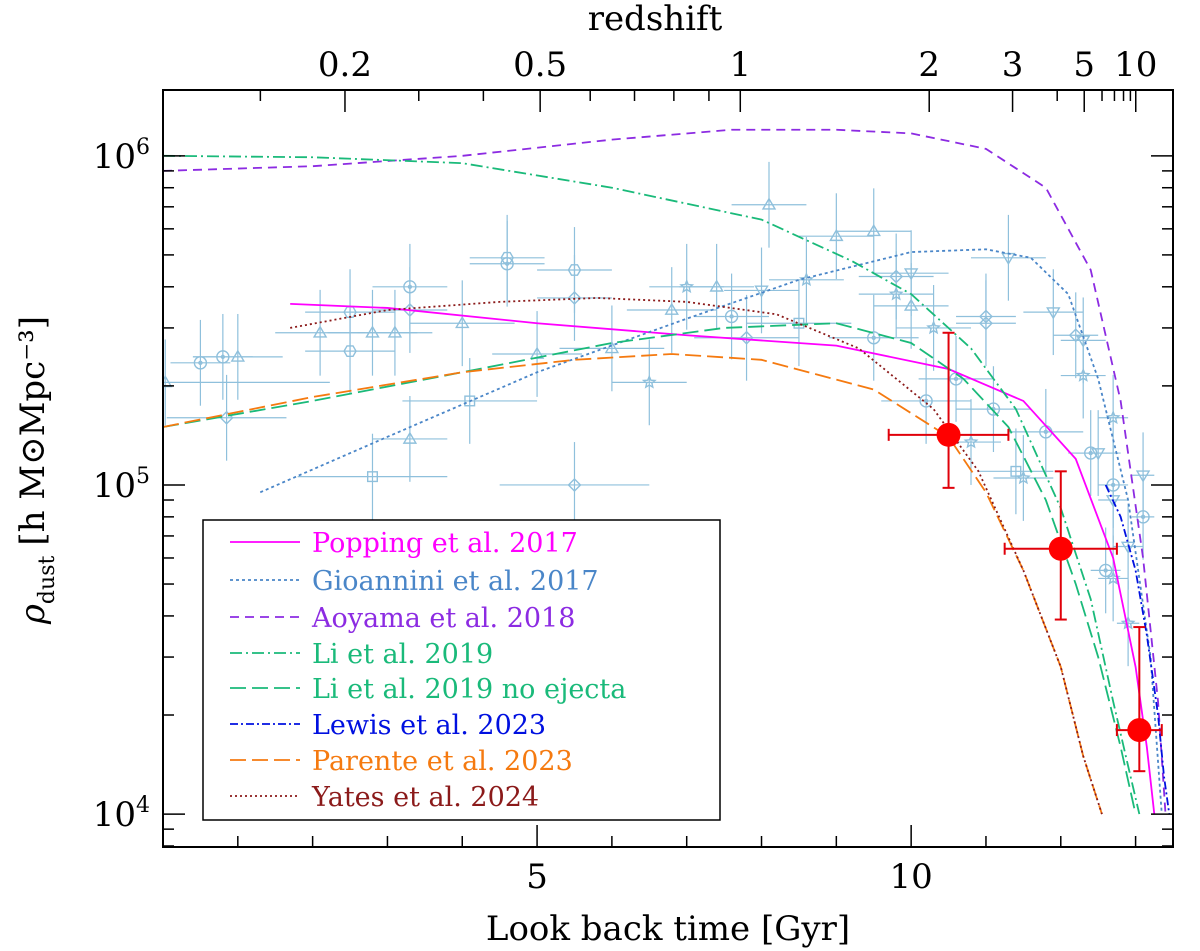 The height and width of the screenshot is (951, 1200). What do you see at coordinates (911, 877) in the screenshot?
I see `x-tick-label: 10` at bounding box center [911, 877].